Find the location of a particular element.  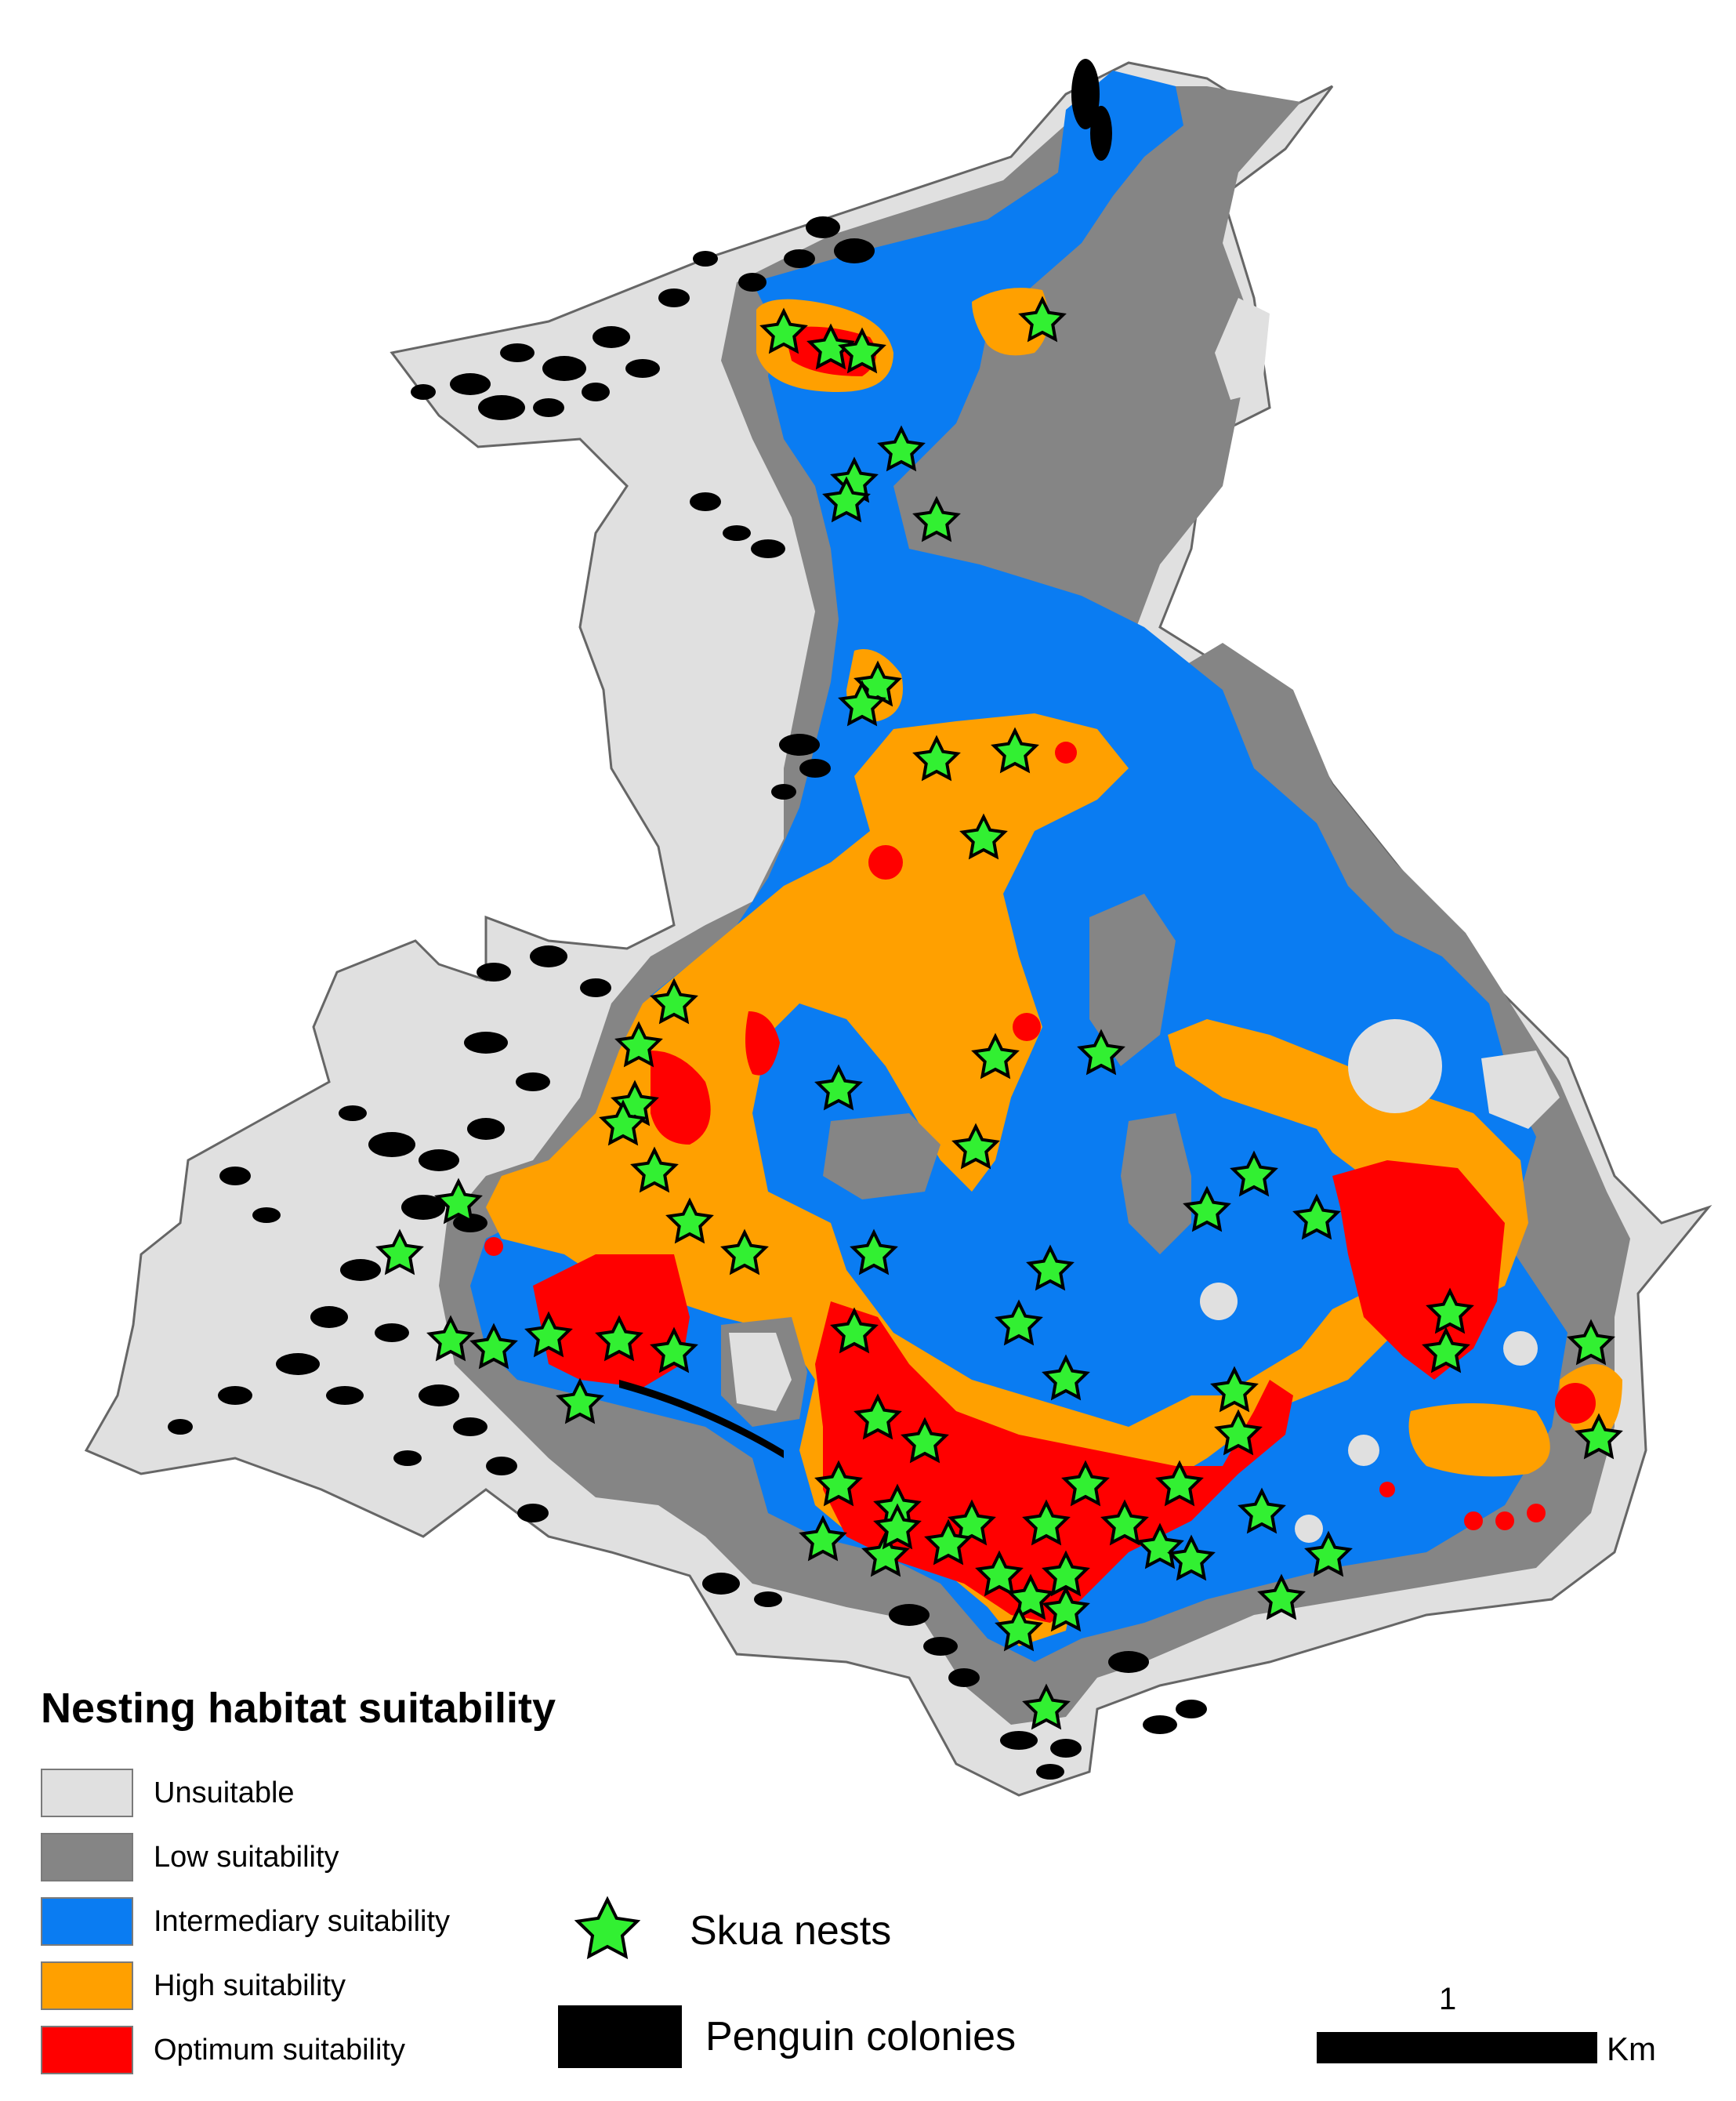

legend-label: Unsuitable is located at coordinates (224, 1792).